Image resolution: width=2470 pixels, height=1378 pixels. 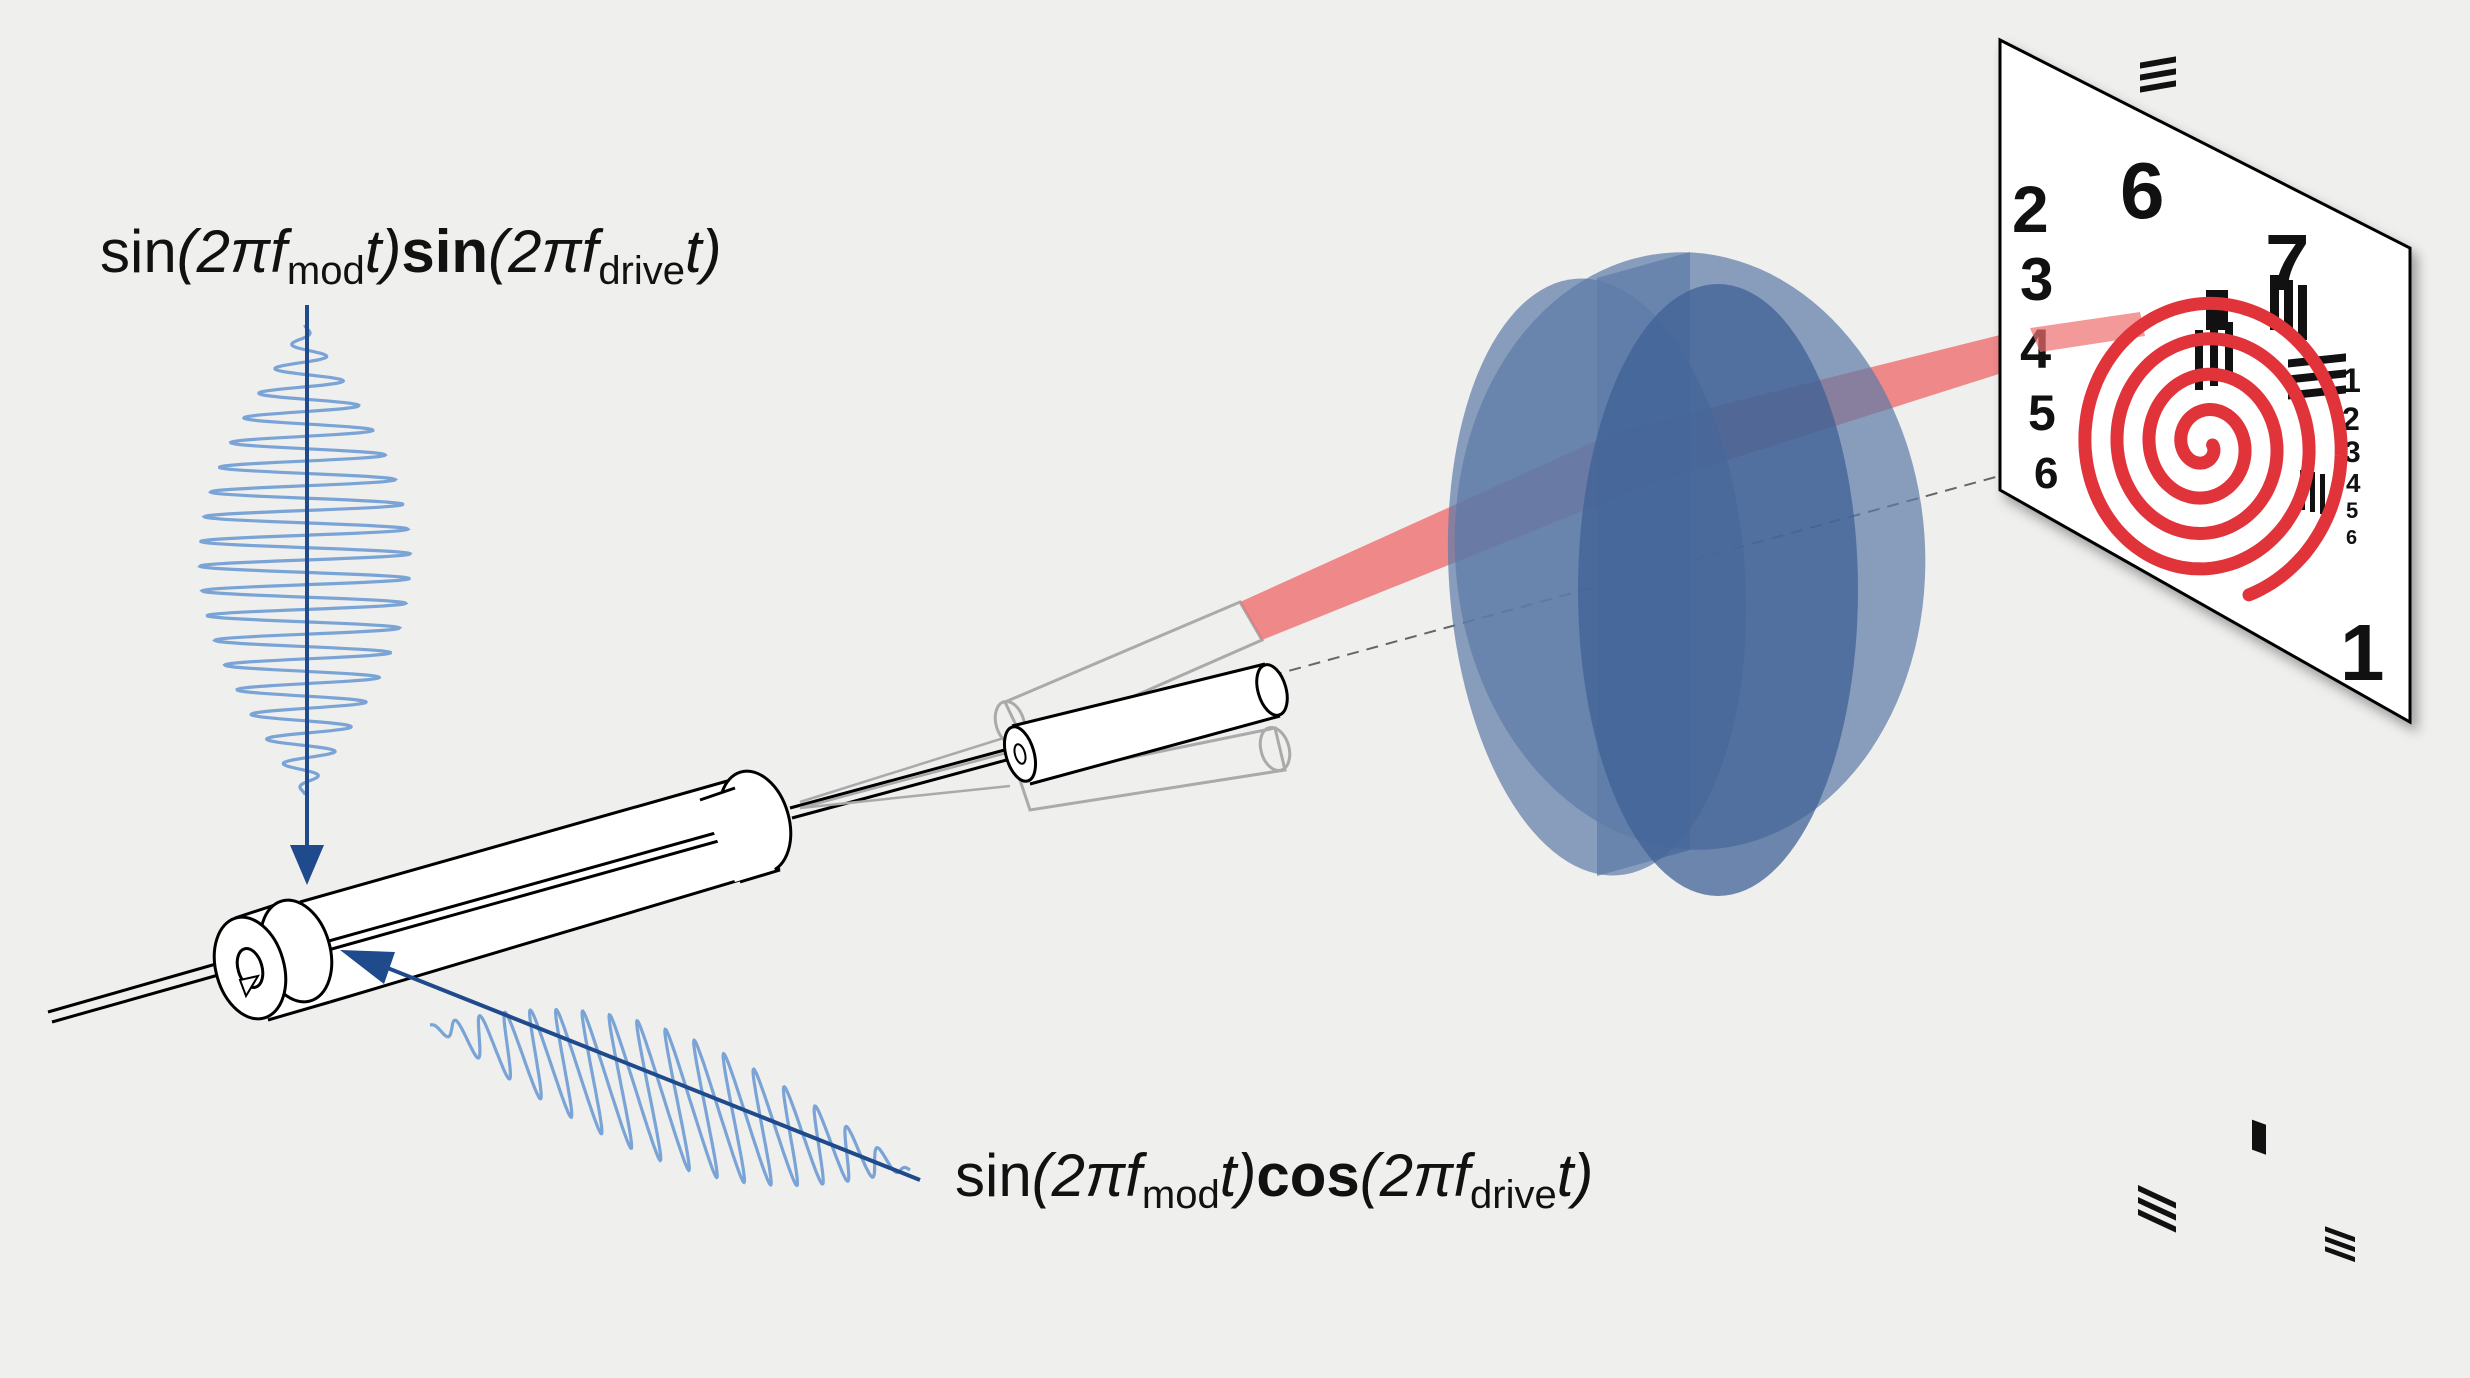 What do you see at coordinates (2351, 538) in the screenshot?
I see `element-label: 6` at bounding box center [2351, 538].